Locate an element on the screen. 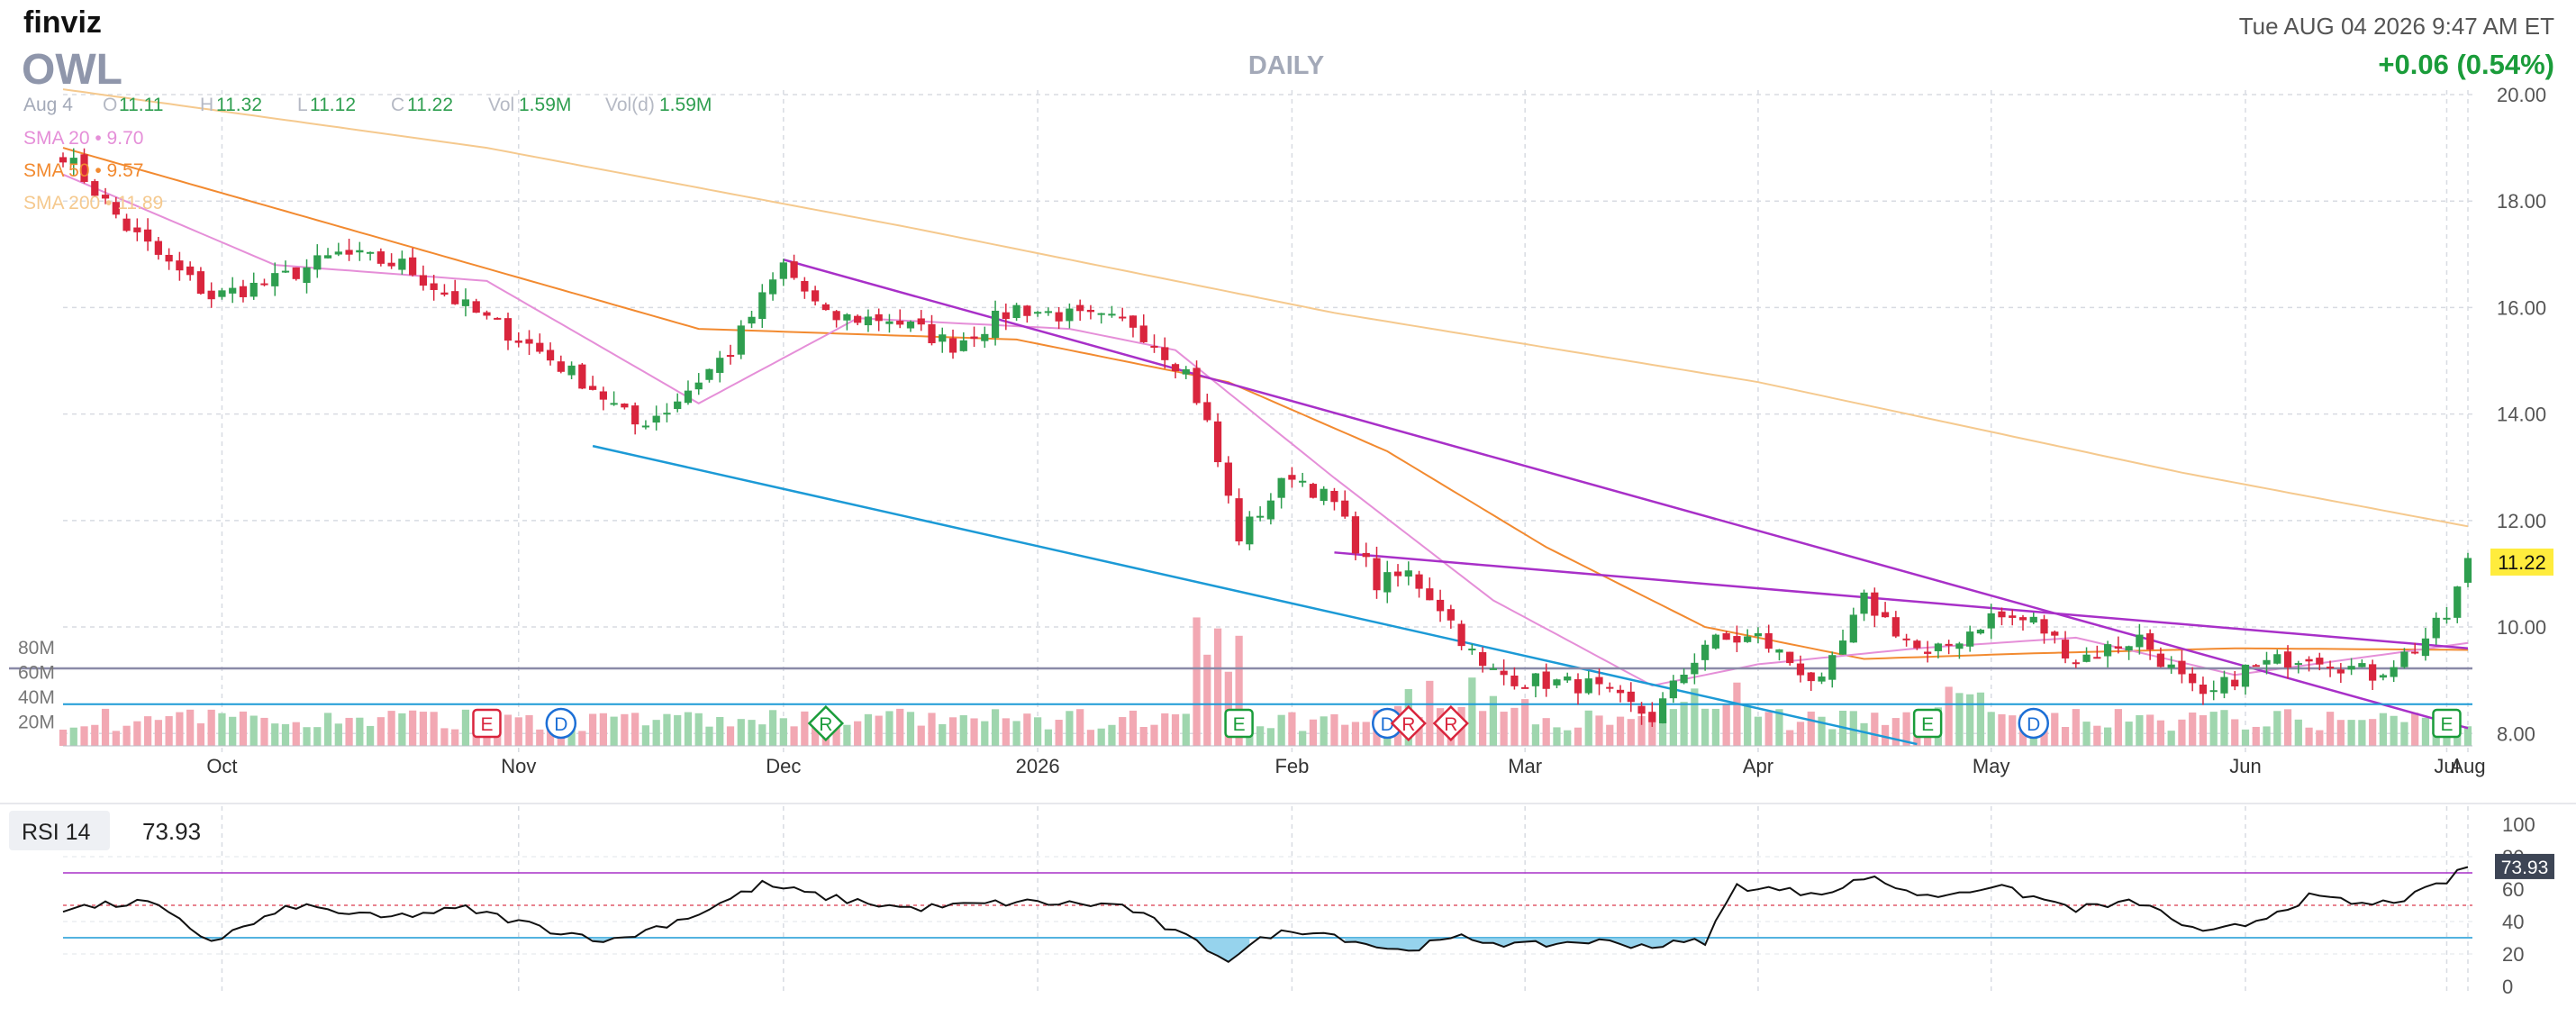 The image size is (2576, 1017). y-tick-label: 18.00 is located at coordinates (2521, 202).